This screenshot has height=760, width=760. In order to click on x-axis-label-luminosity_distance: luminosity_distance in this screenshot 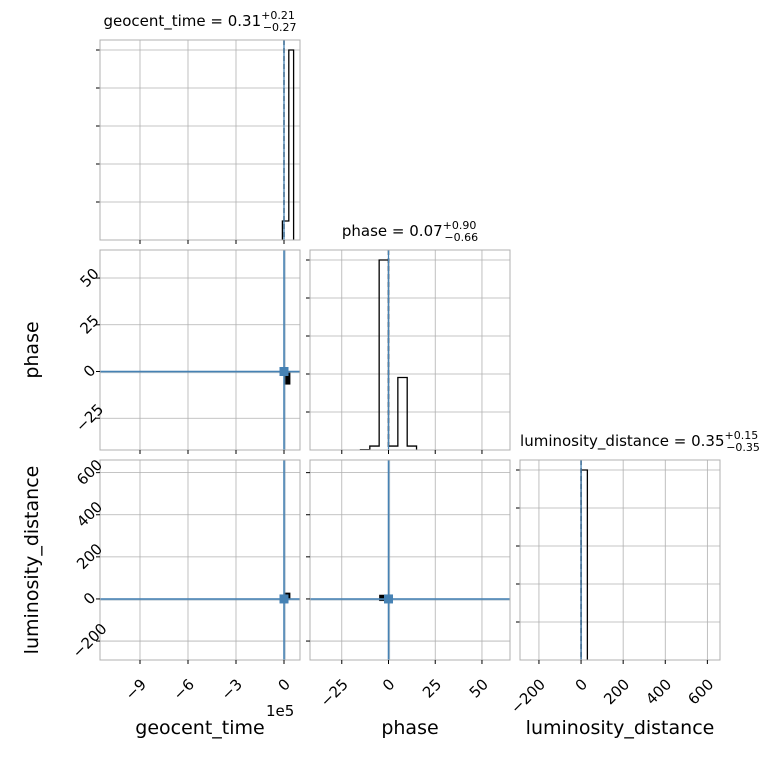, I will do `click(620, 728)`.